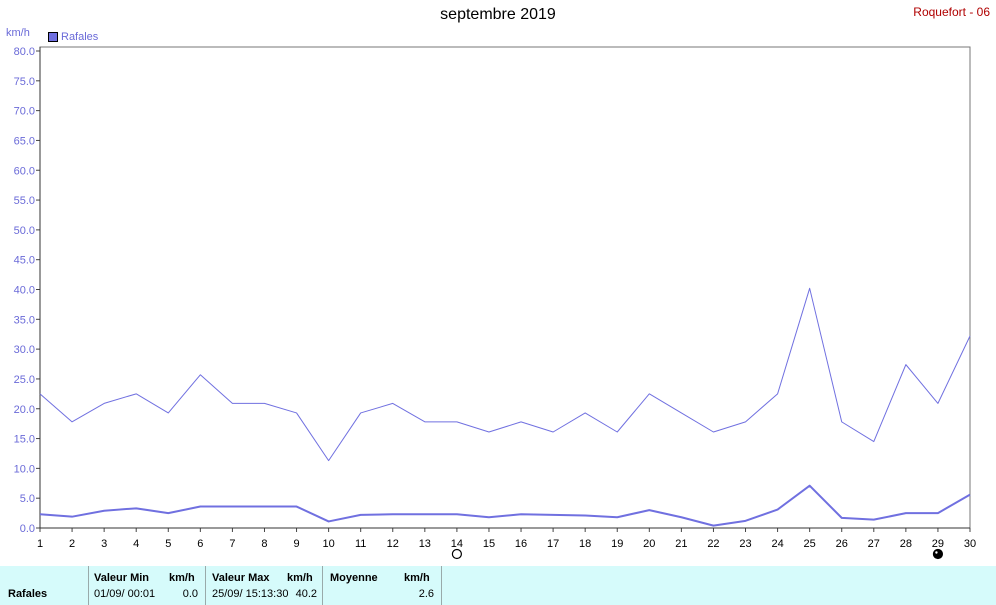  I want to click on y-tick-label: 40.0, so click(24, 291).